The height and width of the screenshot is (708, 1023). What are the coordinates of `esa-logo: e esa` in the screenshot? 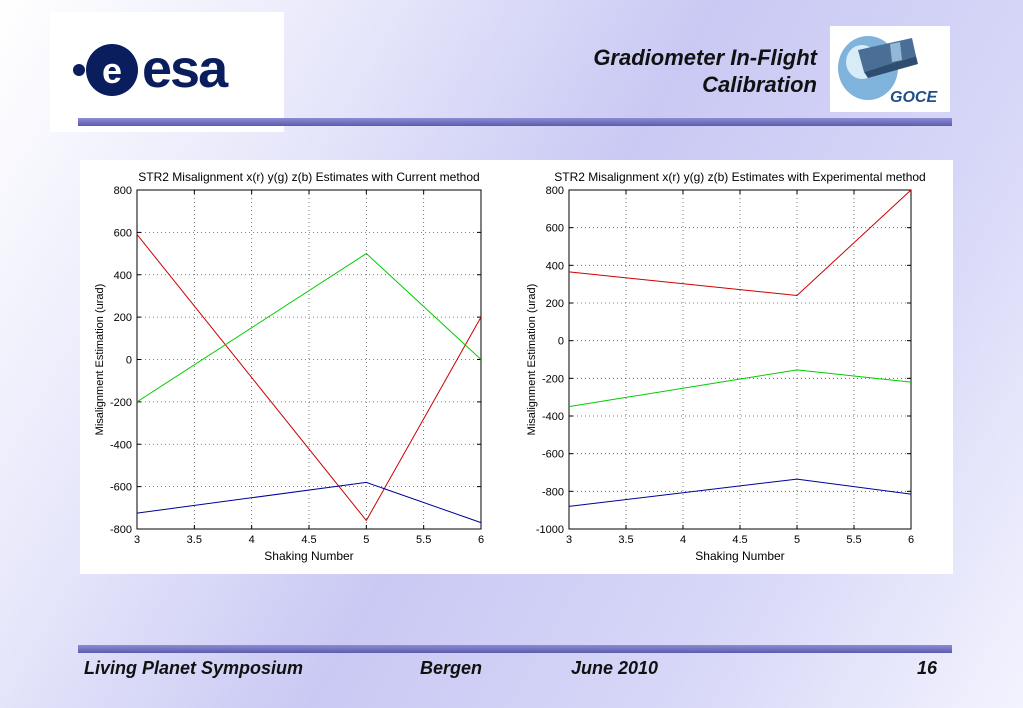 It's located at (167, 72).